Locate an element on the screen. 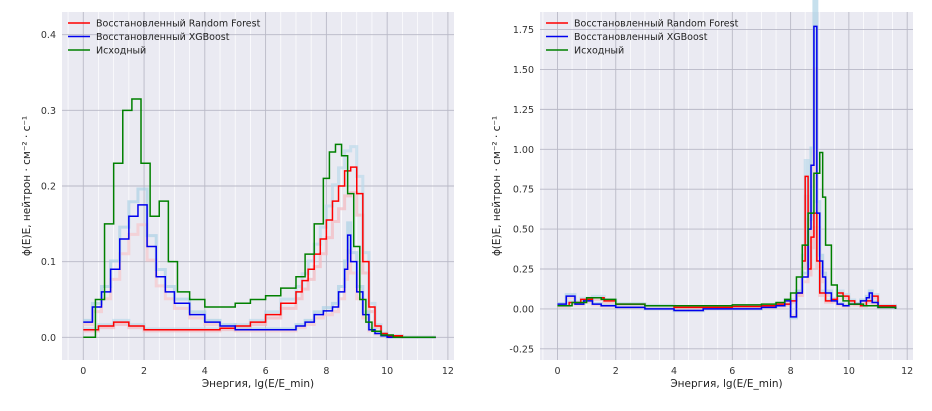 The height and width of the screenshot is (411, 932). y-tick-label: 0.2 is located at coordinates (48, 187).